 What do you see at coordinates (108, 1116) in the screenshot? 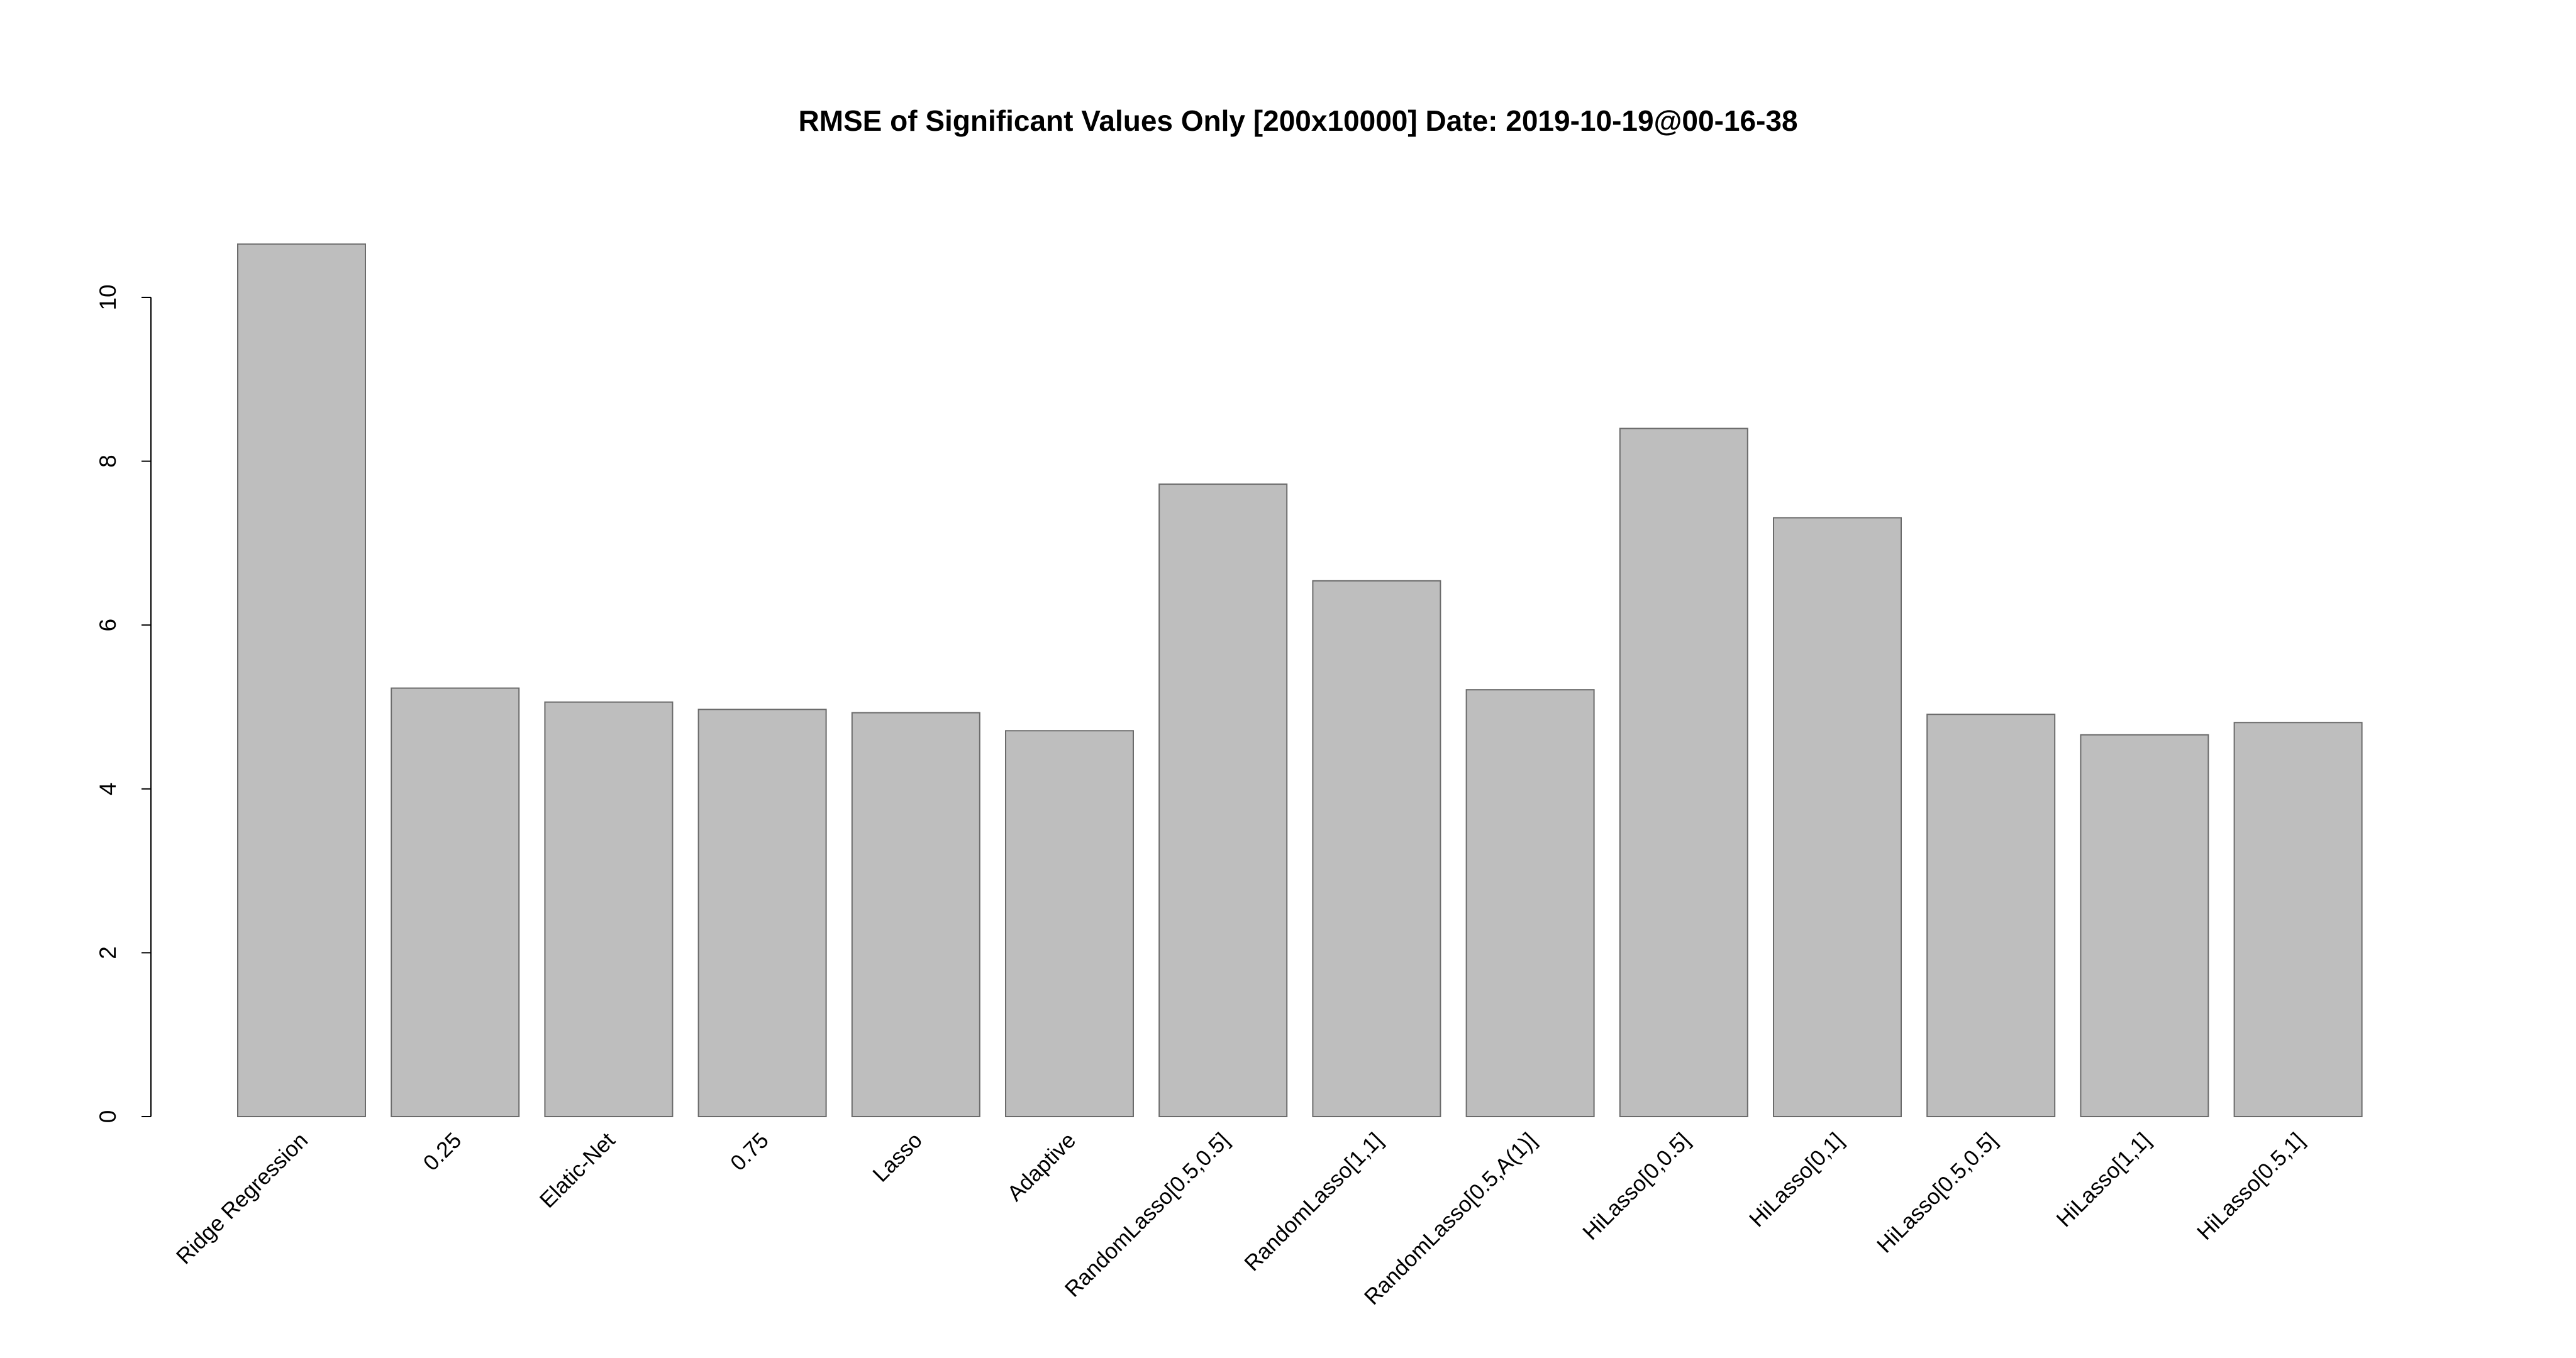
I see `y-tick-label: 0` at bounding box center [108, 1116].